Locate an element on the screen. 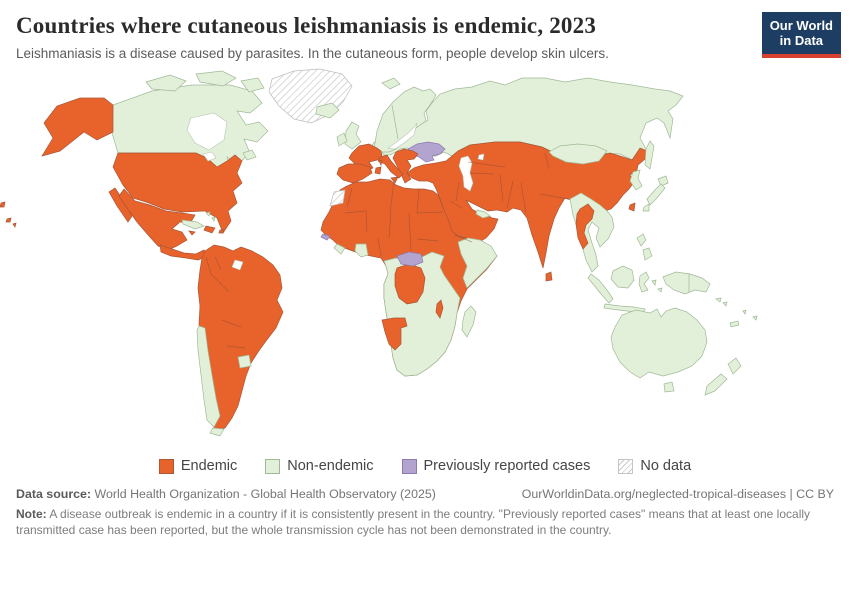 The height and width of the screenshot is (600, 850). region-tierra-del-fuego is located at coordinates (217, 432).